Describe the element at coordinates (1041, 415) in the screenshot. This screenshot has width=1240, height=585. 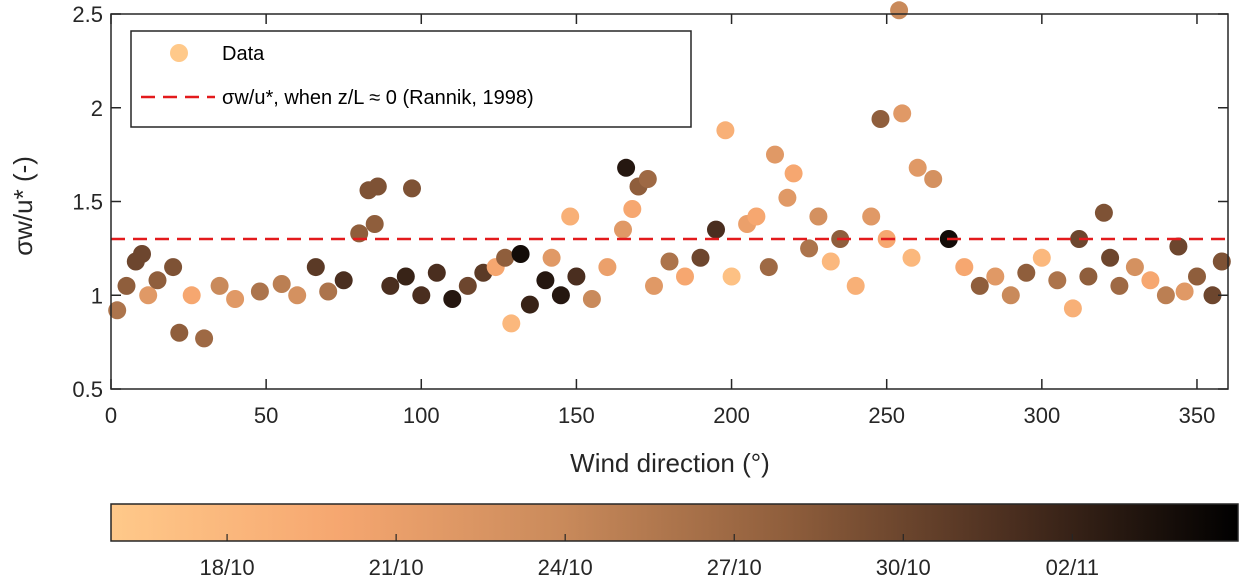
I see `x-tick-label: 300` at that location.